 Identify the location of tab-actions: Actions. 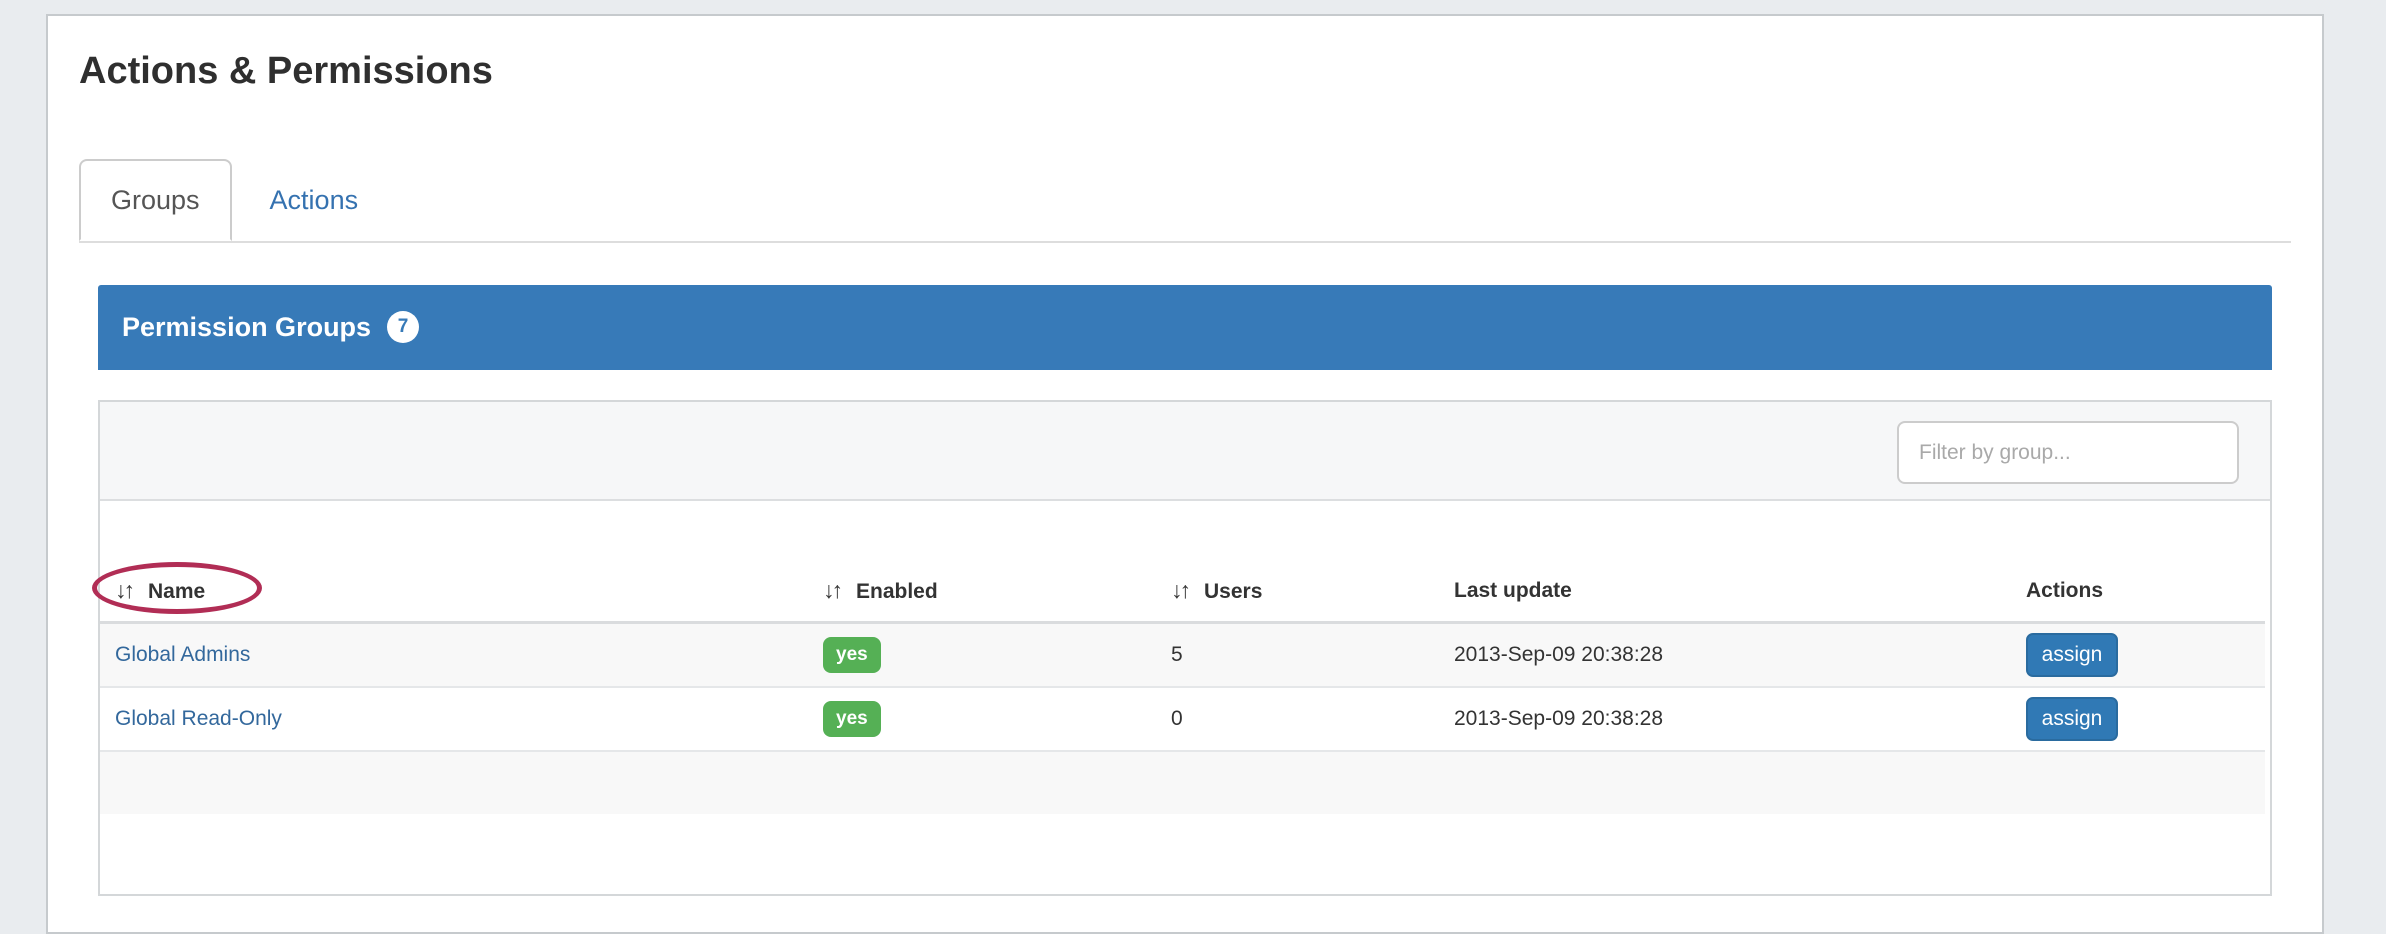
(314, 200).